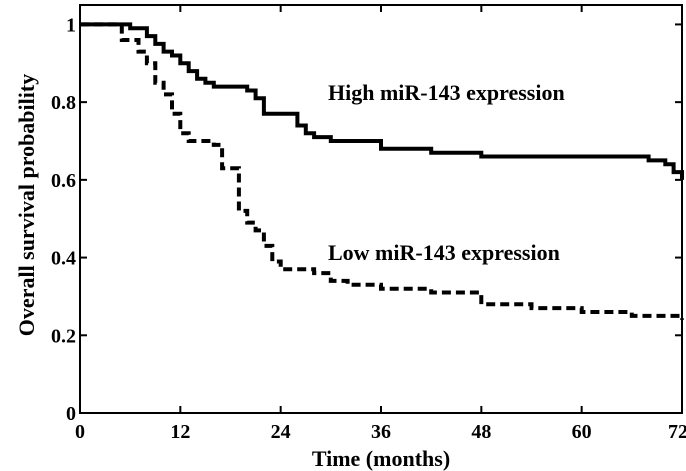  Describe the element at coordinates (180, 432) in the screenshot. I see `x-tick-label: 12` at that location.